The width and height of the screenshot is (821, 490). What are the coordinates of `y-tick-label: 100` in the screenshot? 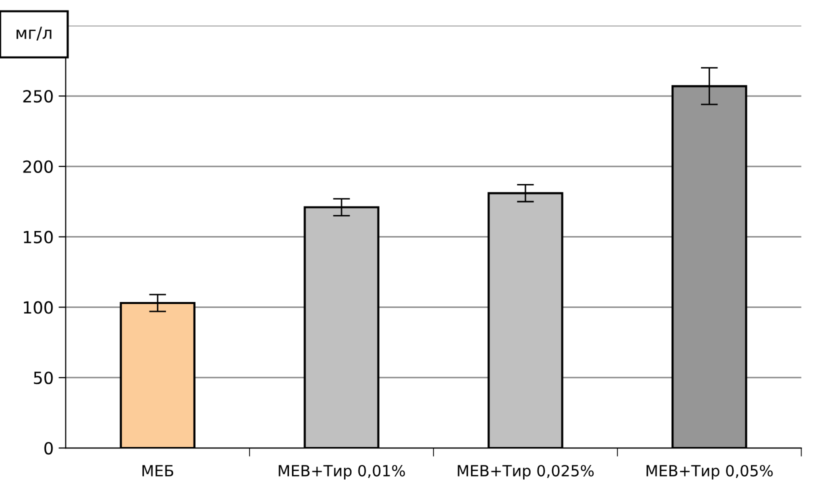 It's located at (38, 307).